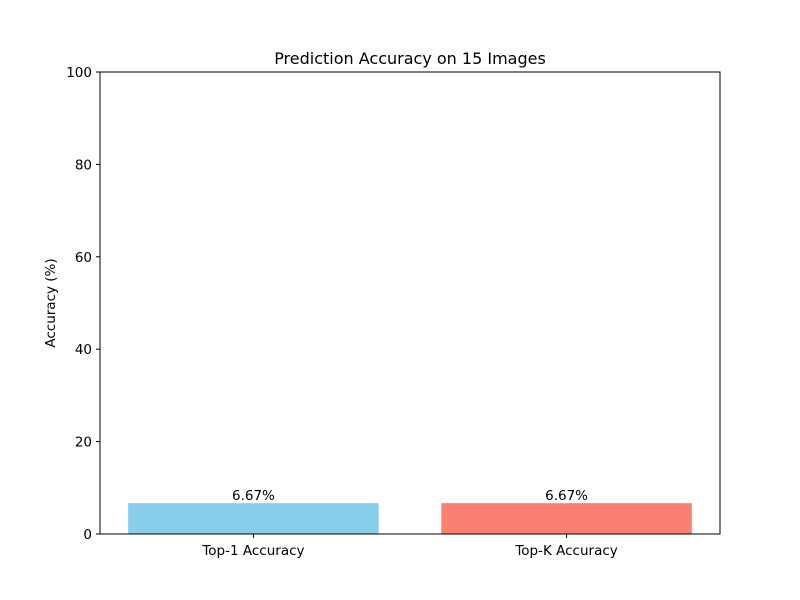 This screenshot has height=600, width=800. I want to click on bars-group: 6.67% 6.67%, so click(410, 511).